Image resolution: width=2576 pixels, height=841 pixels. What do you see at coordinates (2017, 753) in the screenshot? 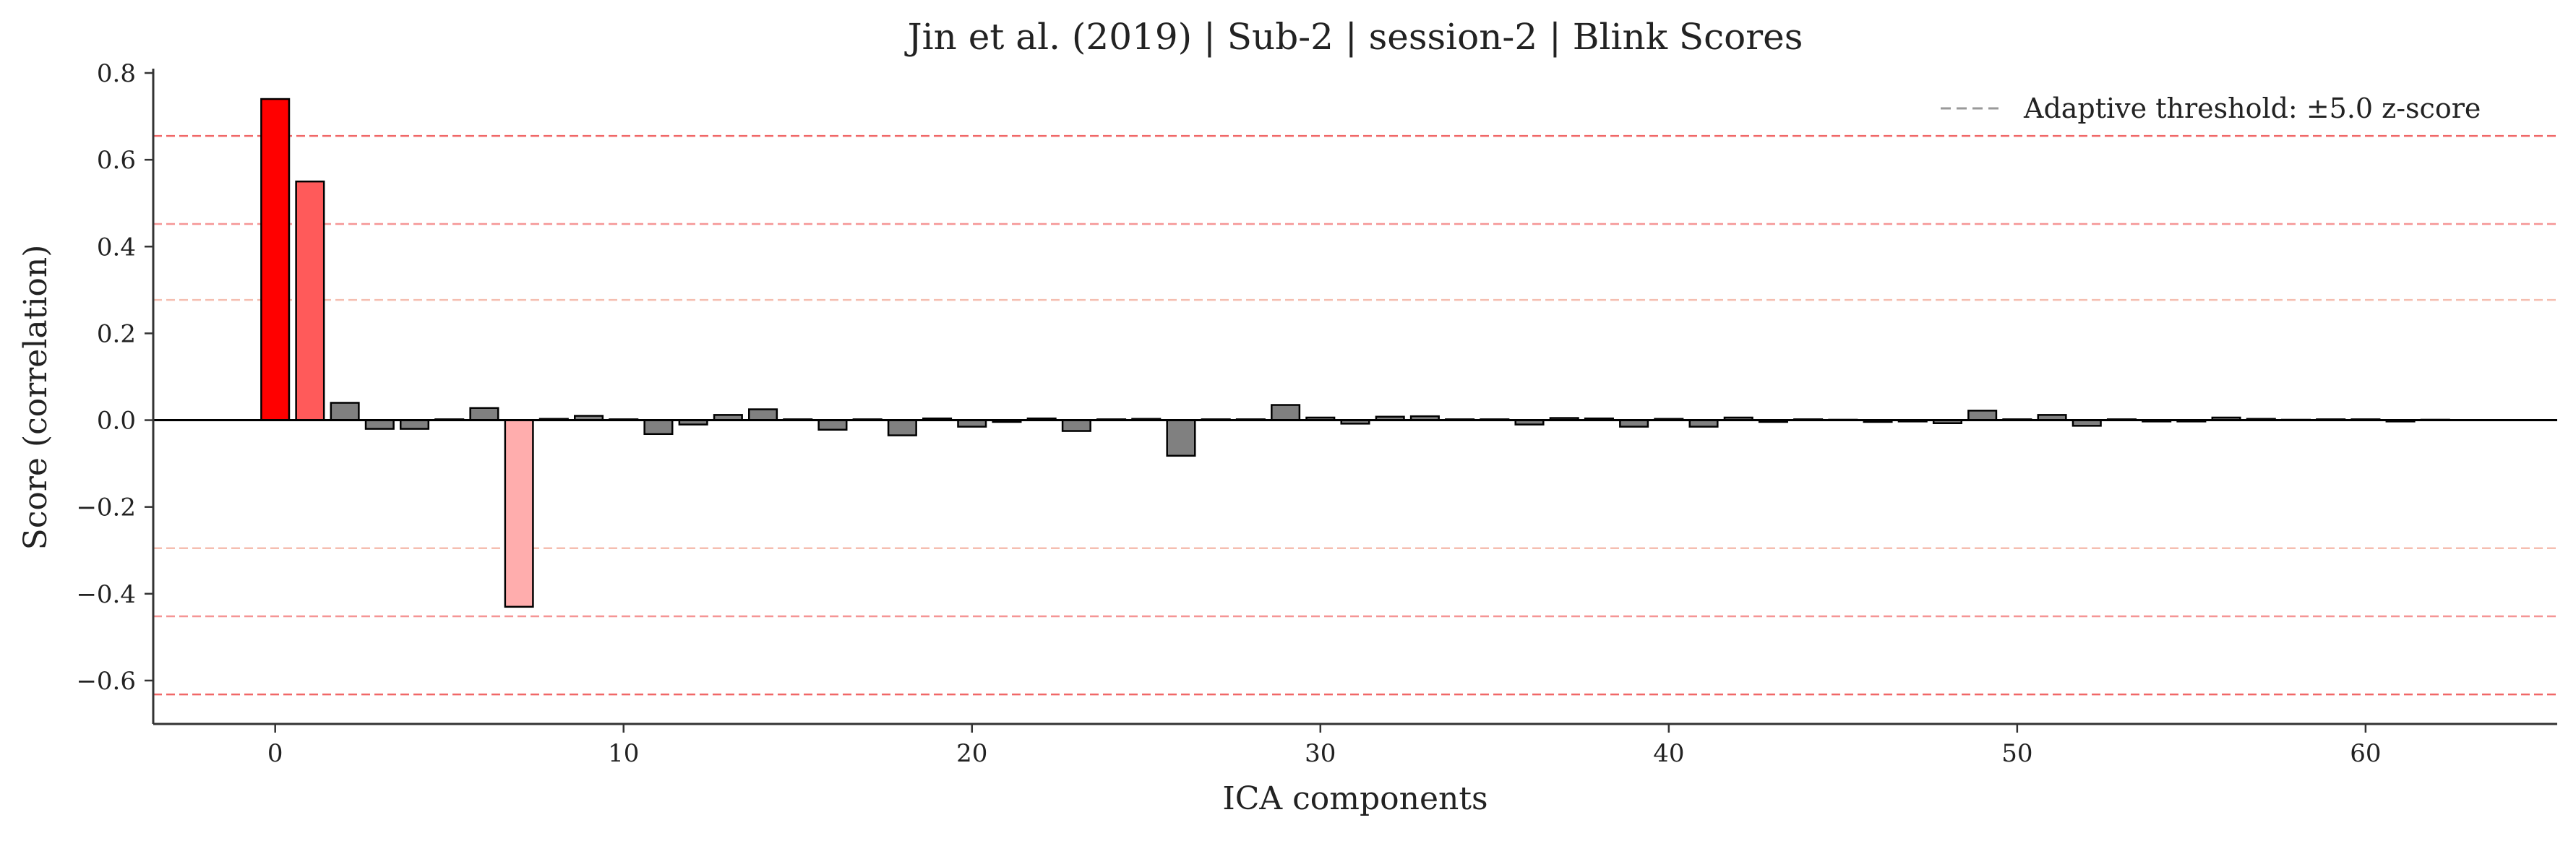
I see `x-tick-label-50: 50` at bounding box center [2017, 753].